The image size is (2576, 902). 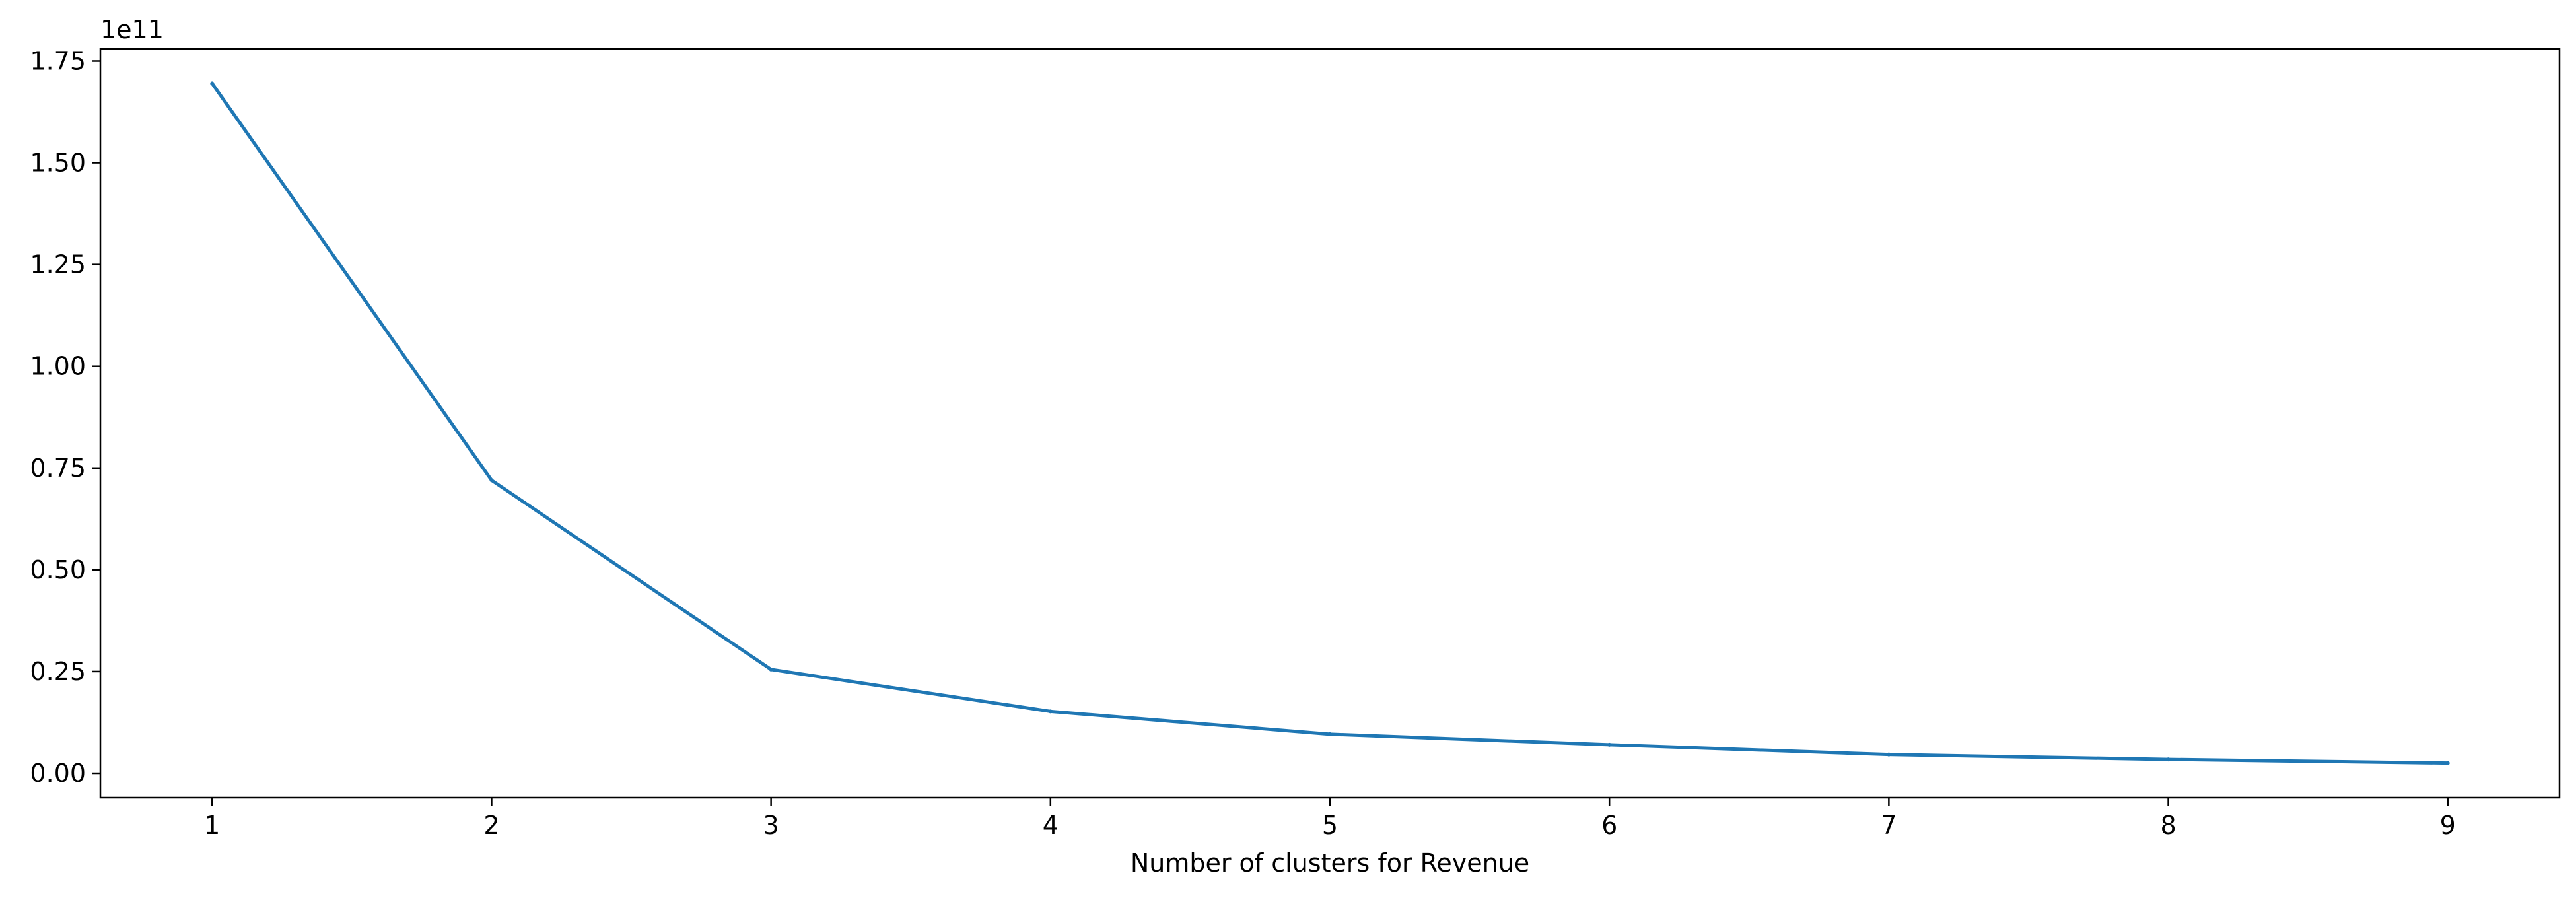 I want to click on x-tick-label: 8, so click(x=2168, y=825).